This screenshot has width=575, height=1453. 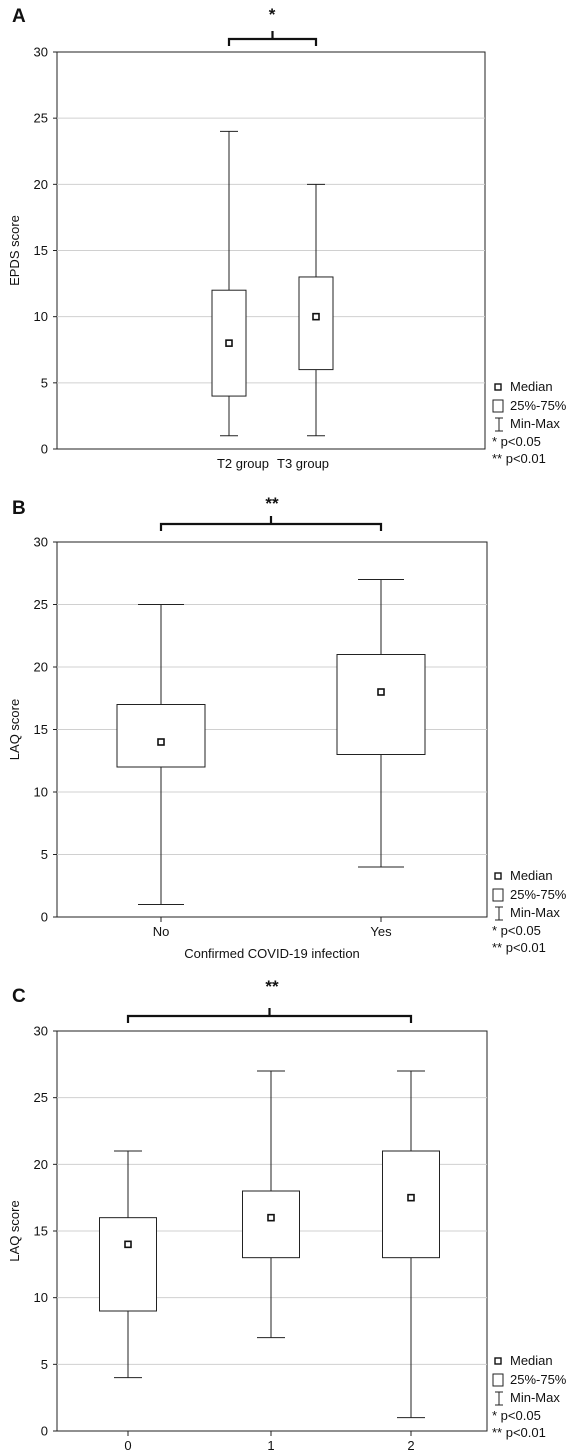 I want to click on box-no, so click(x=161, y=754).